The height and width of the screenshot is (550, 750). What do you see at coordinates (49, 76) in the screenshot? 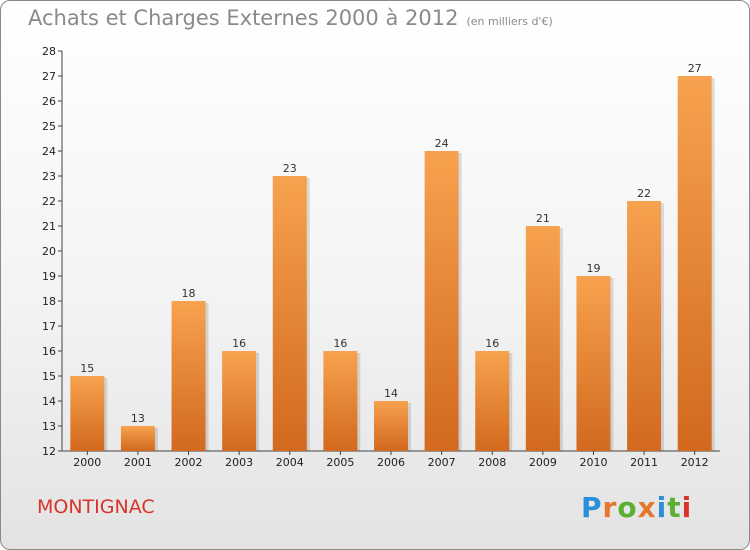
I see `y-tick-label: 27` at bounding box center [49, 76].